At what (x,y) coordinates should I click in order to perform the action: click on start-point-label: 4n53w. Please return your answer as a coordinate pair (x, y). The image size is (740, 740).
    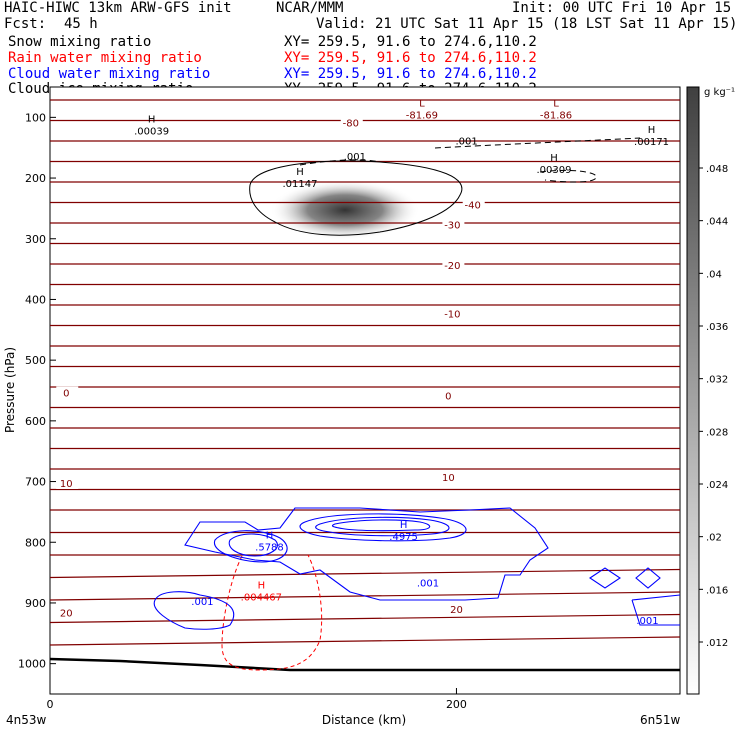
    Looking at the image, I should click on (26, 720).